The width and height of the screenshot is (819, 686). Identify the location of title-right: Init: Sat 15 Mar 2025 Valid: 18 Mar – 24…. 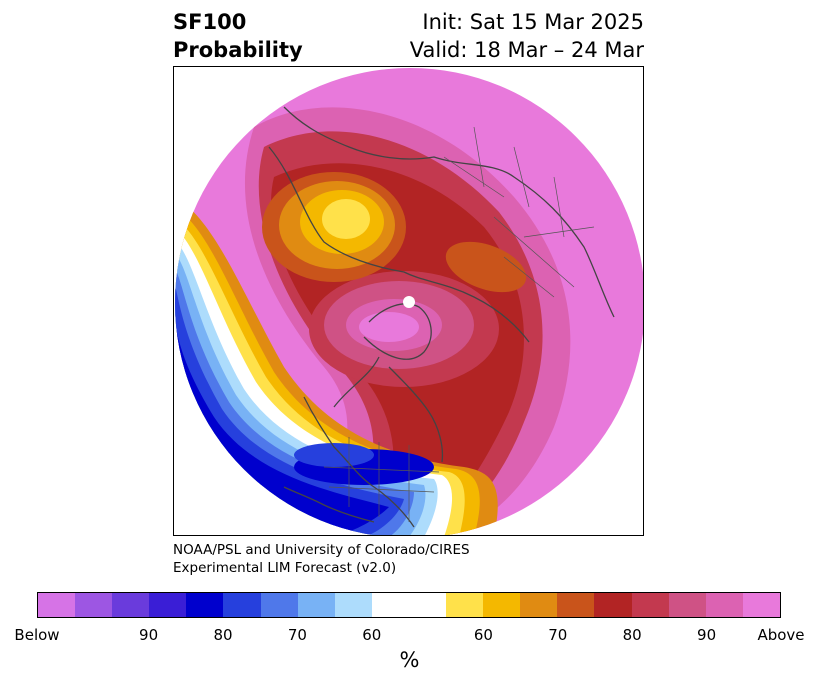
(527, 36).